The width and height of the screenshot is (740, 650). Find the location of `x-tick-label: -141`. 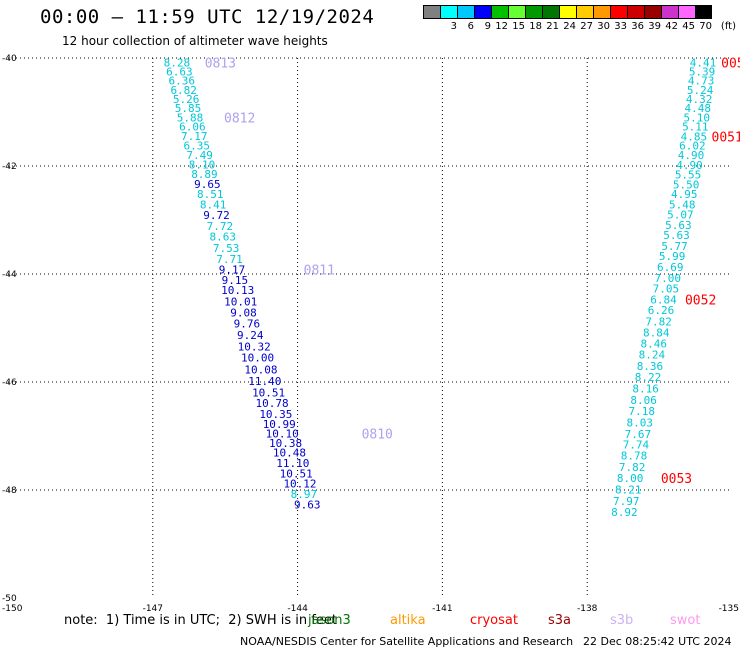

x-tick-label: -141 is located at coordinates (442, 609).